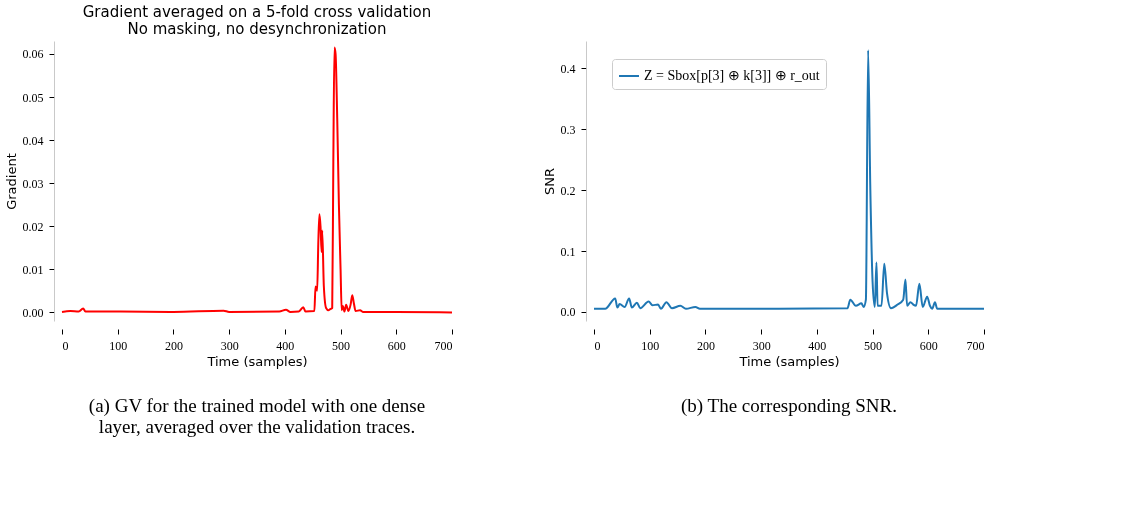 Image resolution: width=1129 pixels, height=518 pixels. Describe the element at coordinates (33, 54) in the screenshot. I see `y-tick-label: 0.06` at that location.